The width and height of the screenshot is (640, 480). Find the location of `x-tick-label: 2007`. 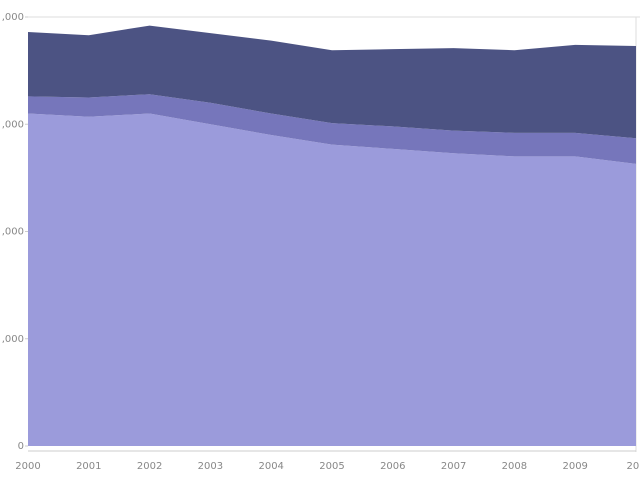

x-tick-label: 2007 is located at coordinates (453, 466).